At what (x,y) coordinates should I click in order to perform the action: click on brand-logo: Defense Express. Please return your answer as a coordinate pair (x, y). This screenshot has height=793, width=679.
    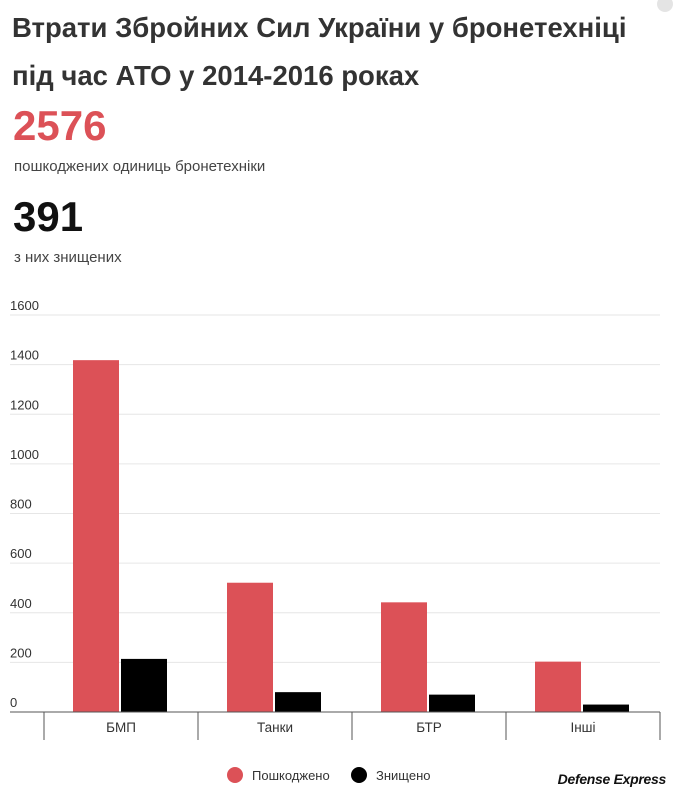
    Looking at the image, I should click on (612, 779).